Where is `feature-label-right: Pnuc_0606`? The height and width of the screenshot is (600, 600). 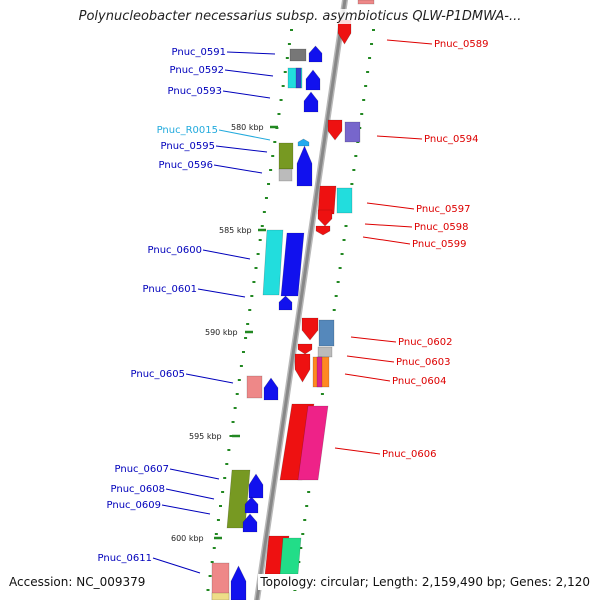 feature-label-right: Pnuc_0606 is located at coordinates (409, 454).